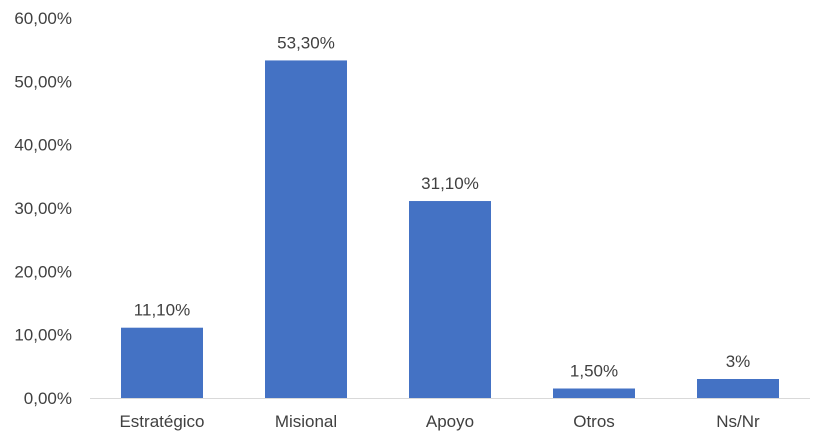 The width and height of the screenshot is (813, 436). I want to click on y-tick-label: 60,00%, so click(43, 18).